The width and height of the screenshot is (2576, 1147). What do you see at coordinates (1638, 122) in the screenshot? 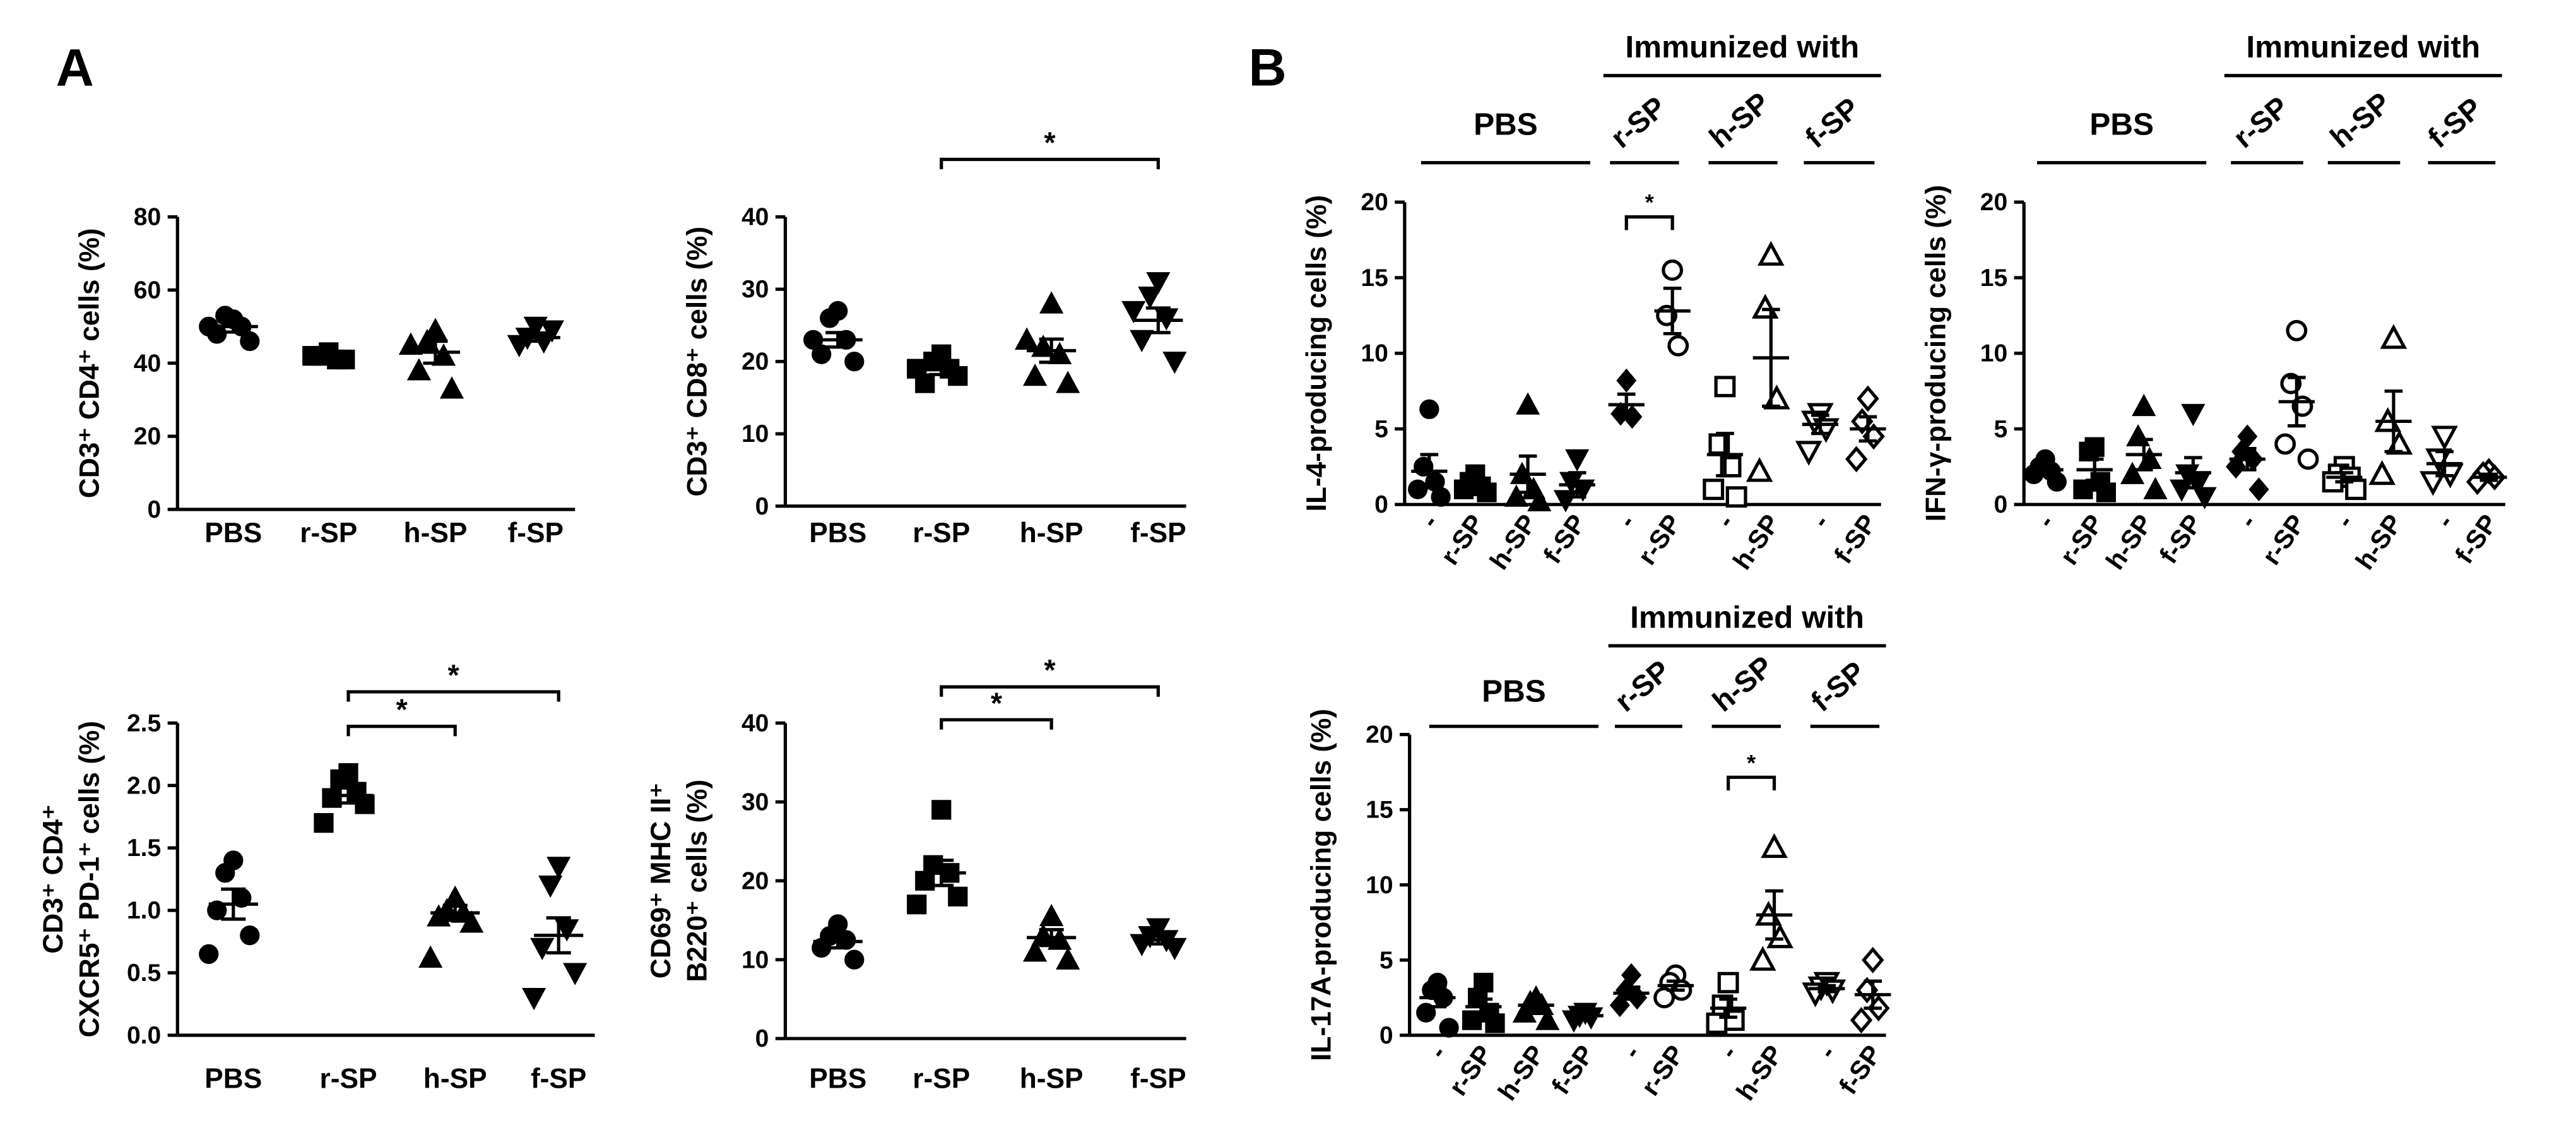
I see `group-label: r-SP` at bounding box center [1638, 122].